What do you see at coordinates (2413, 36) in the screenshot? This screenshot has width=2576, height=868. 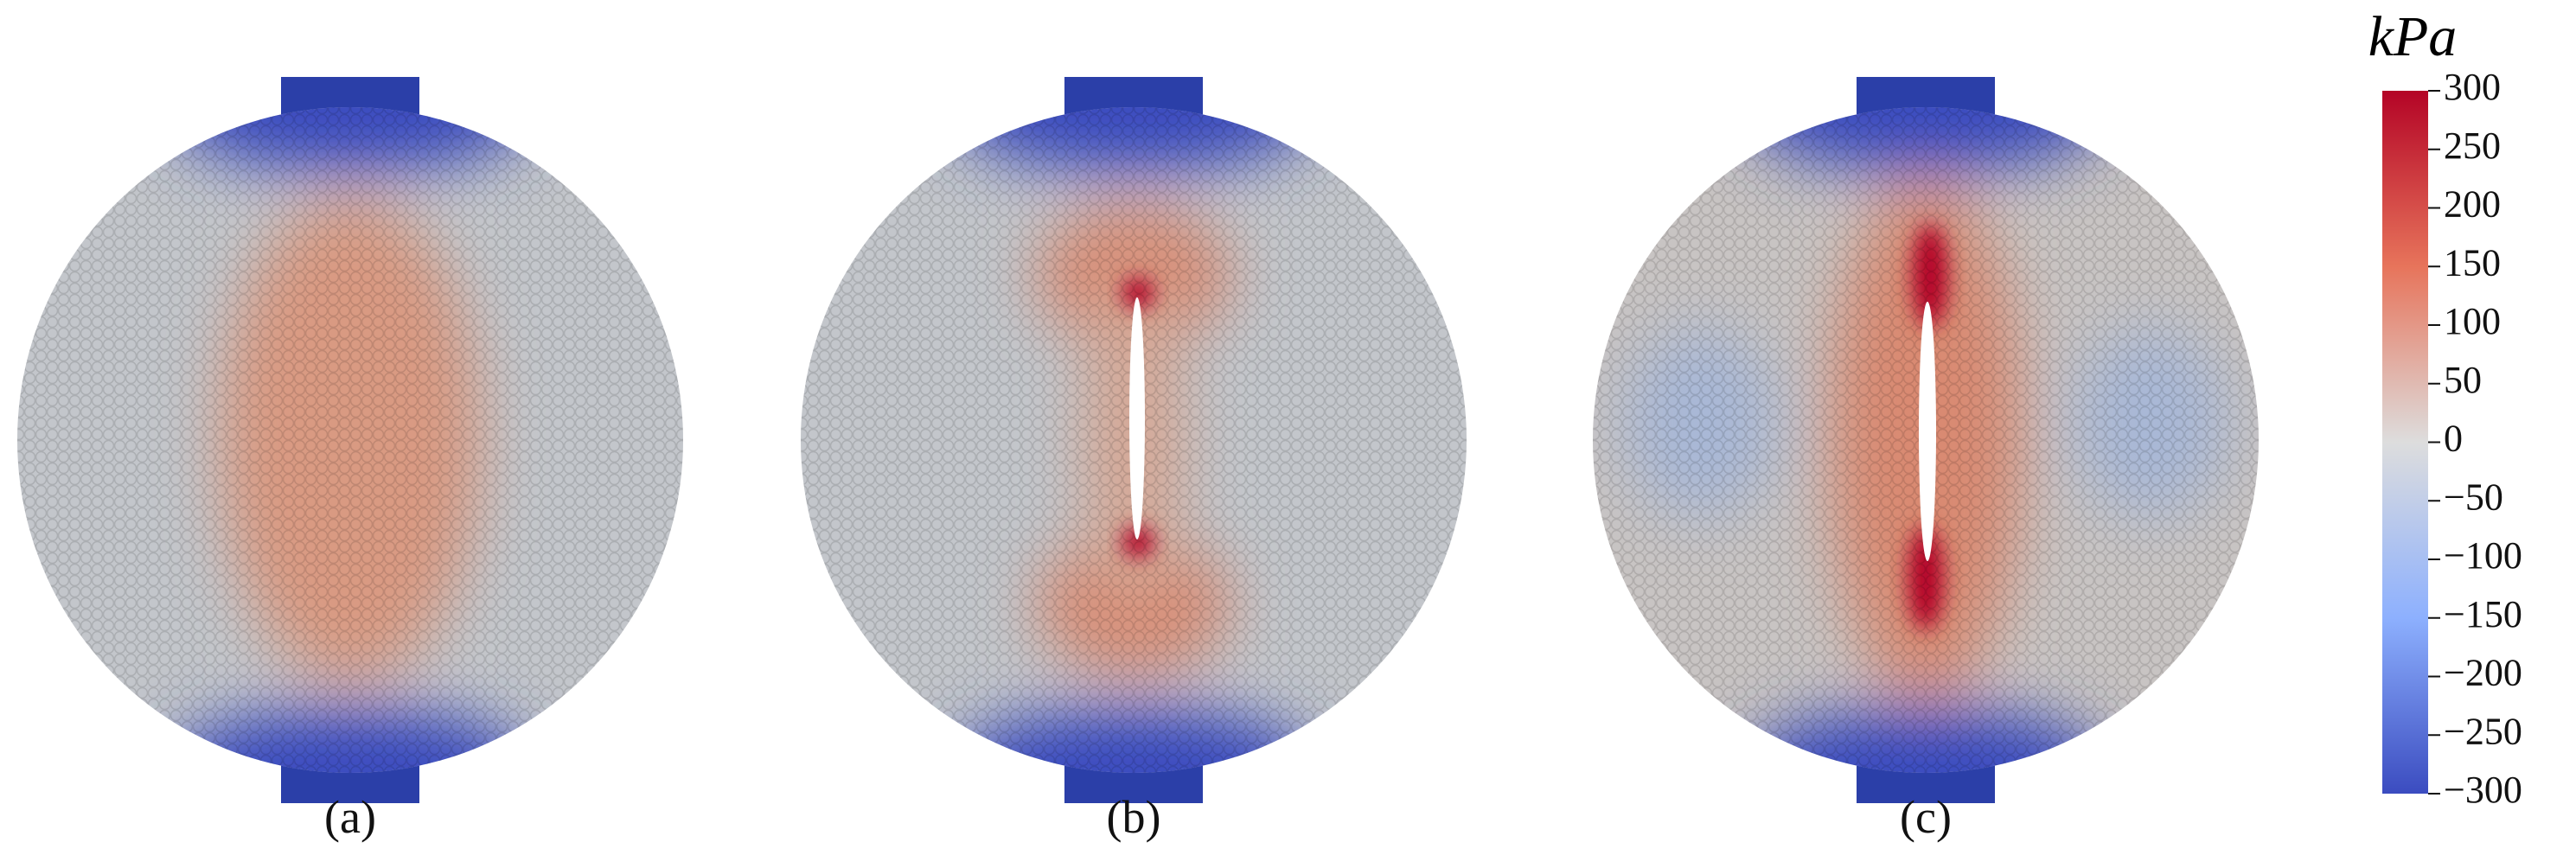 I see `colorbar-unit: kPa` at bounding box center [2413, 36].